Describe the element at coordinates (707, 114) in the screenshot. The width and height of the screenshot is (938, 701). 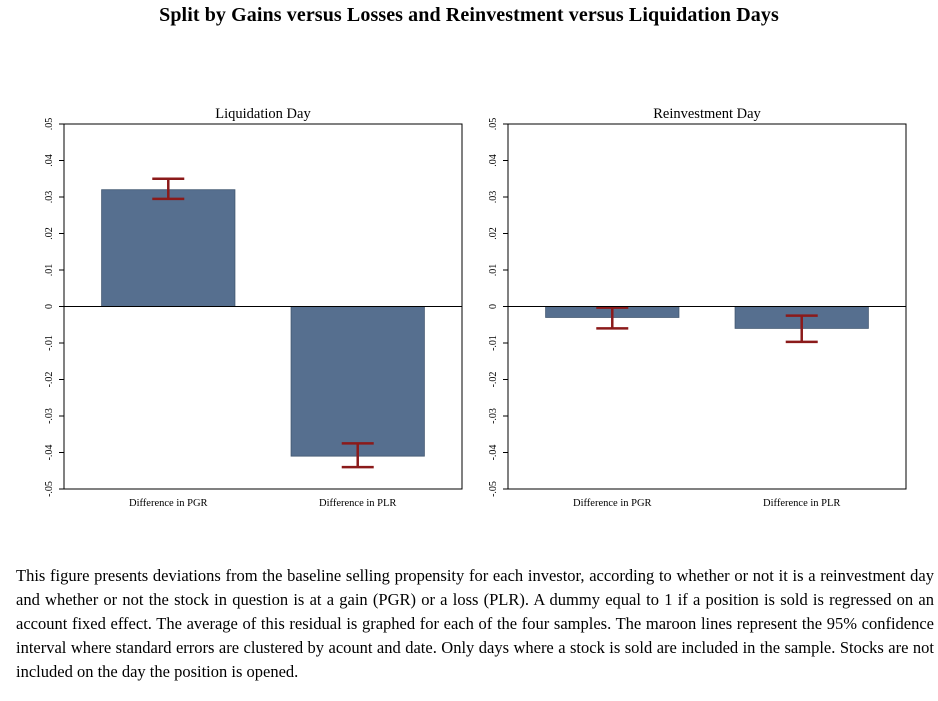
I see `panel-title: Reinvestment Day` at that location.